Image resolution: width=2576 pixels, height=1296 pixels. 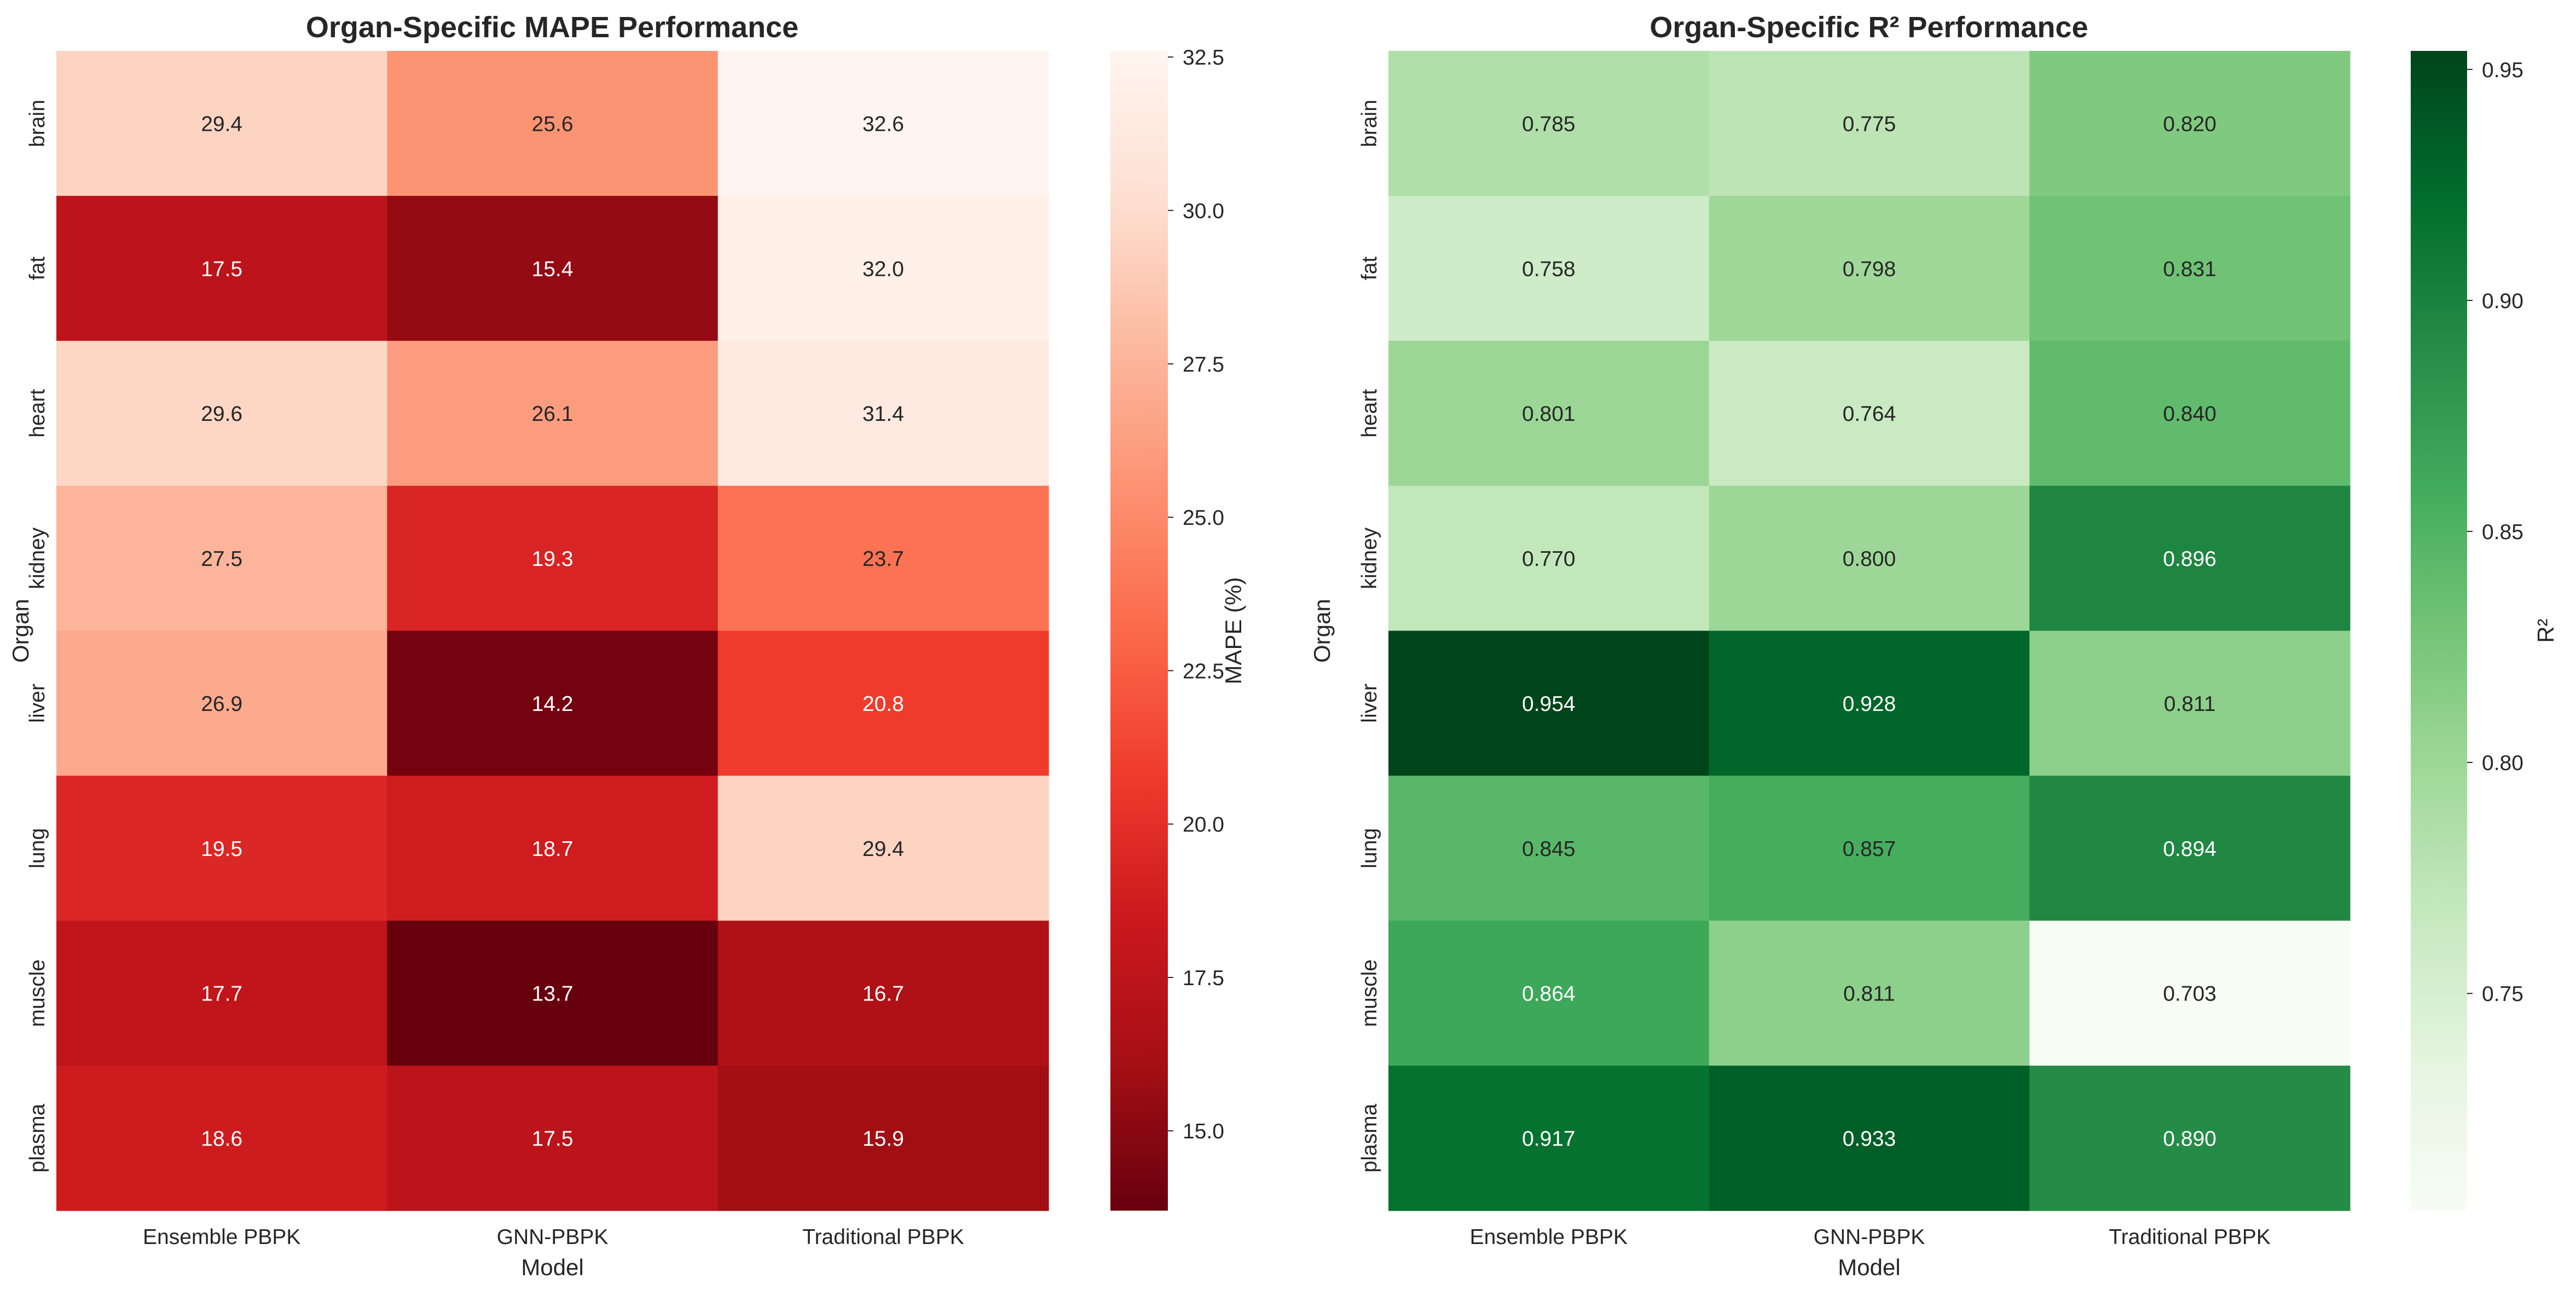 What do you see at coordinates (2502, 70) in the screenshot?
I see `colorbar-tick-label: 0.95` at bounding box center [2502, 70].